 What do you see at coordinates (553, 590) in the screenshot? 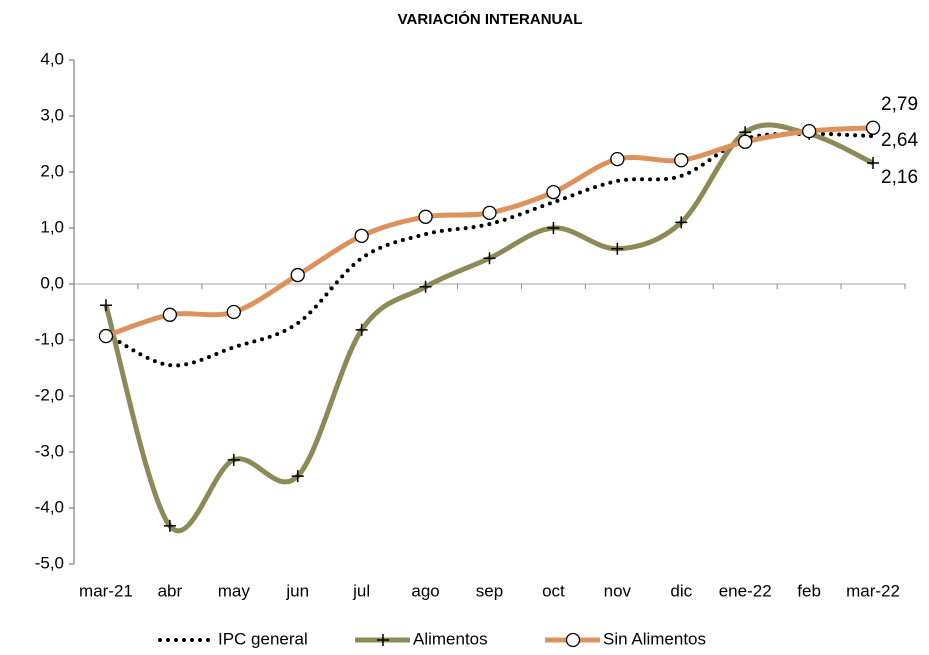
I see `x-tick-label: oct` at bounding box center [553, 590].